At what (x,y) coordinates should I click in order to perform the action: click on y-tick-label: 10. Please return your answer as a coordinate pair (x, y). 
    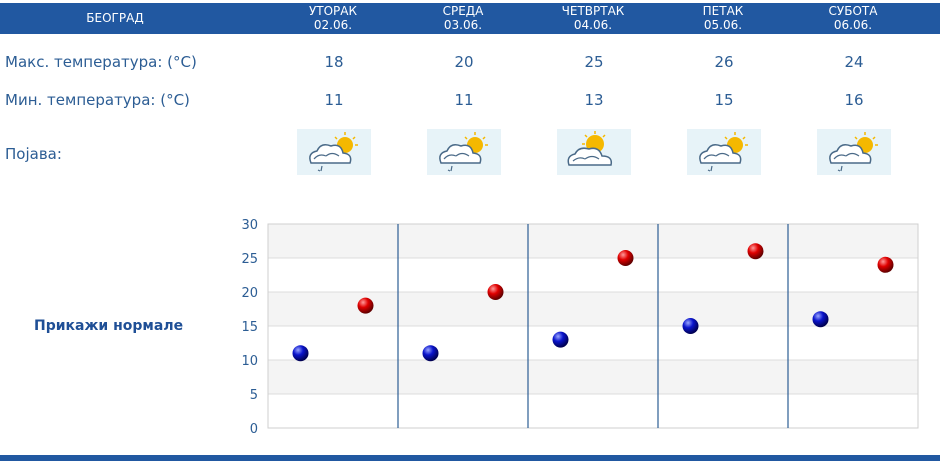
    Looking at the image, I should click on (249, 361).